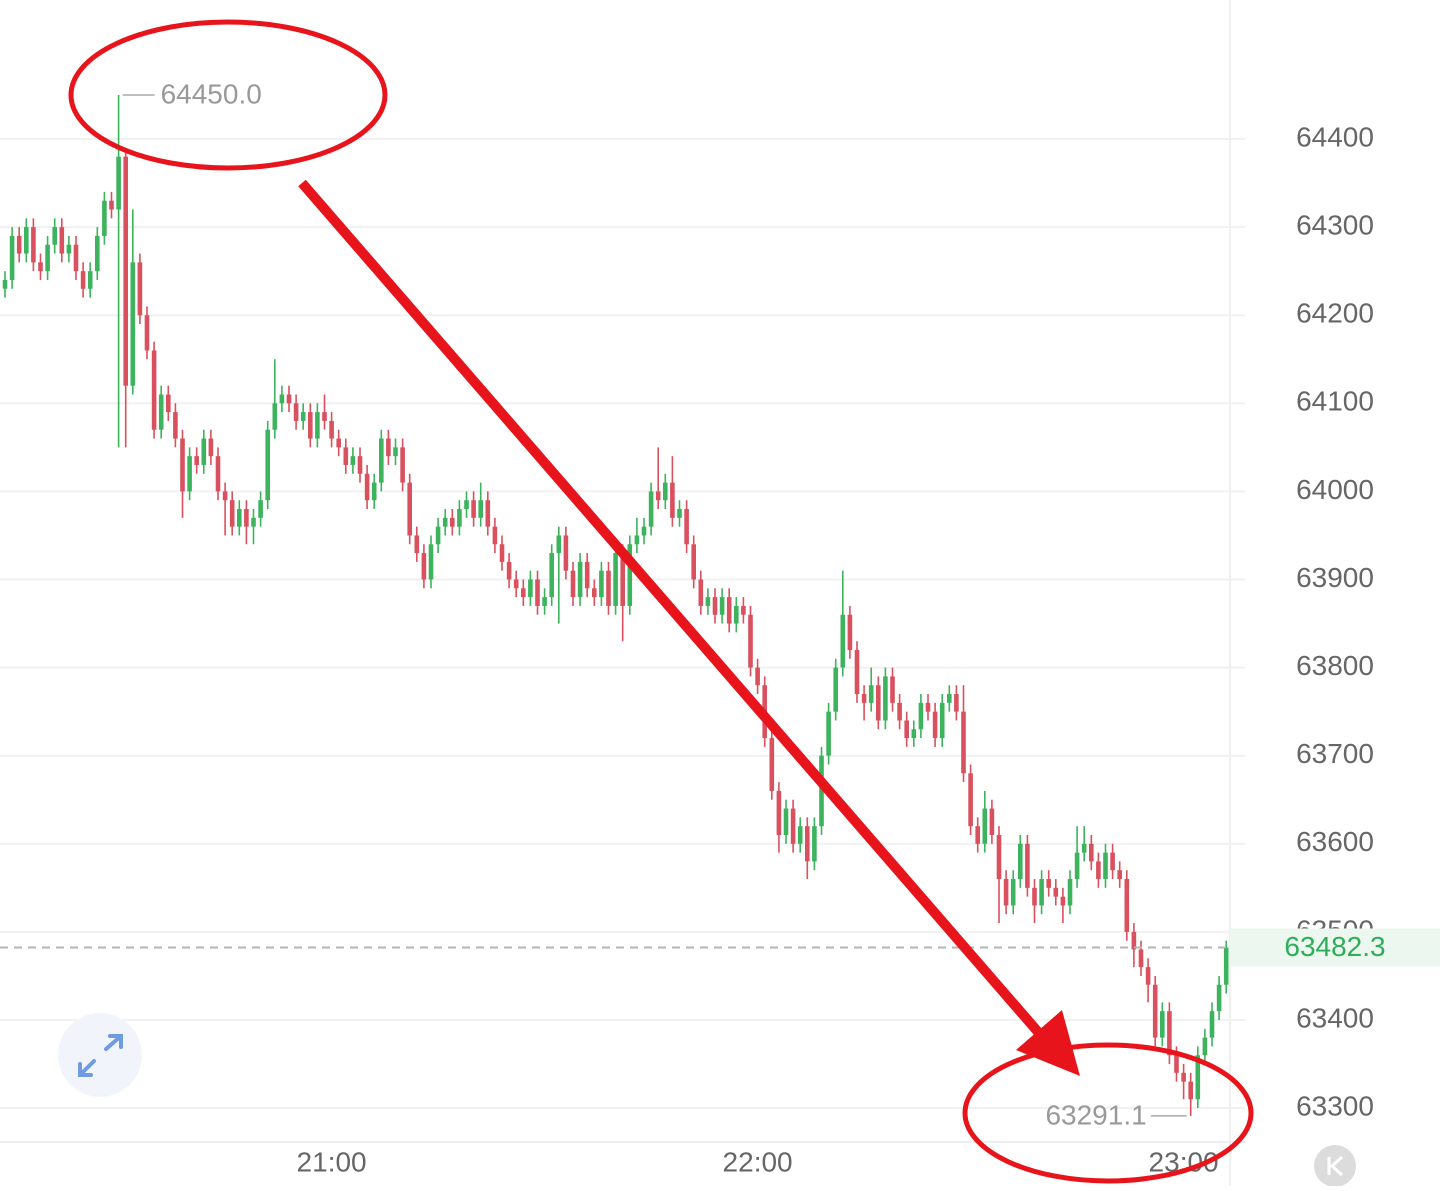 This screenshot has width=1440, height=1191. Describe the element at coordinates (1335, 313) in the screenshot. I see `y-tick-label: 64200` at that location.